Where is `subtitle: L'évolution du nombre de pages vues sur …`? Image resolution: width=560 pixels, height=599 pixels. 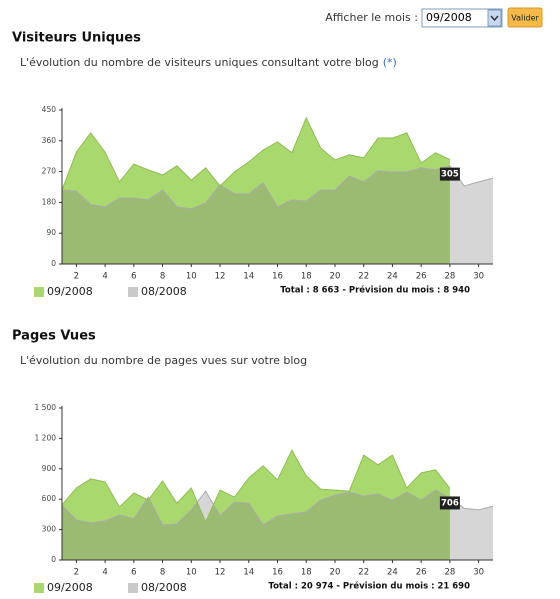 subtitle: L'évolution du nombre de pages vues sur … is located at coordinates (163, 360).